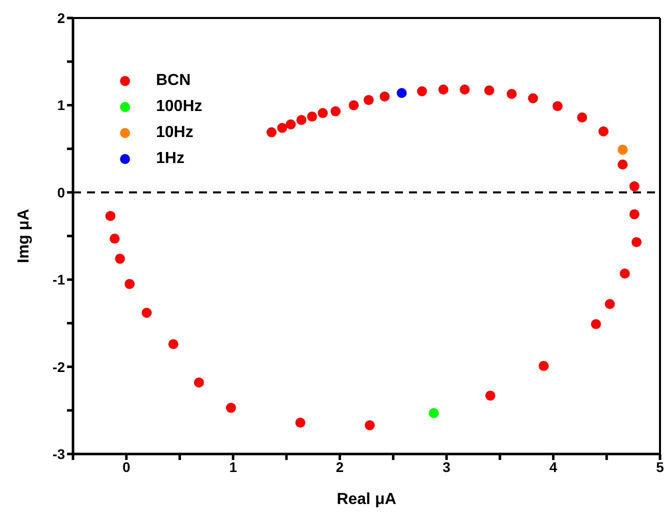 The image size is (665, 521). What do you see at coordinates (61, 105) in the screenshot?
I see `y-tick-label: 1` at bounding box center [61, 105].